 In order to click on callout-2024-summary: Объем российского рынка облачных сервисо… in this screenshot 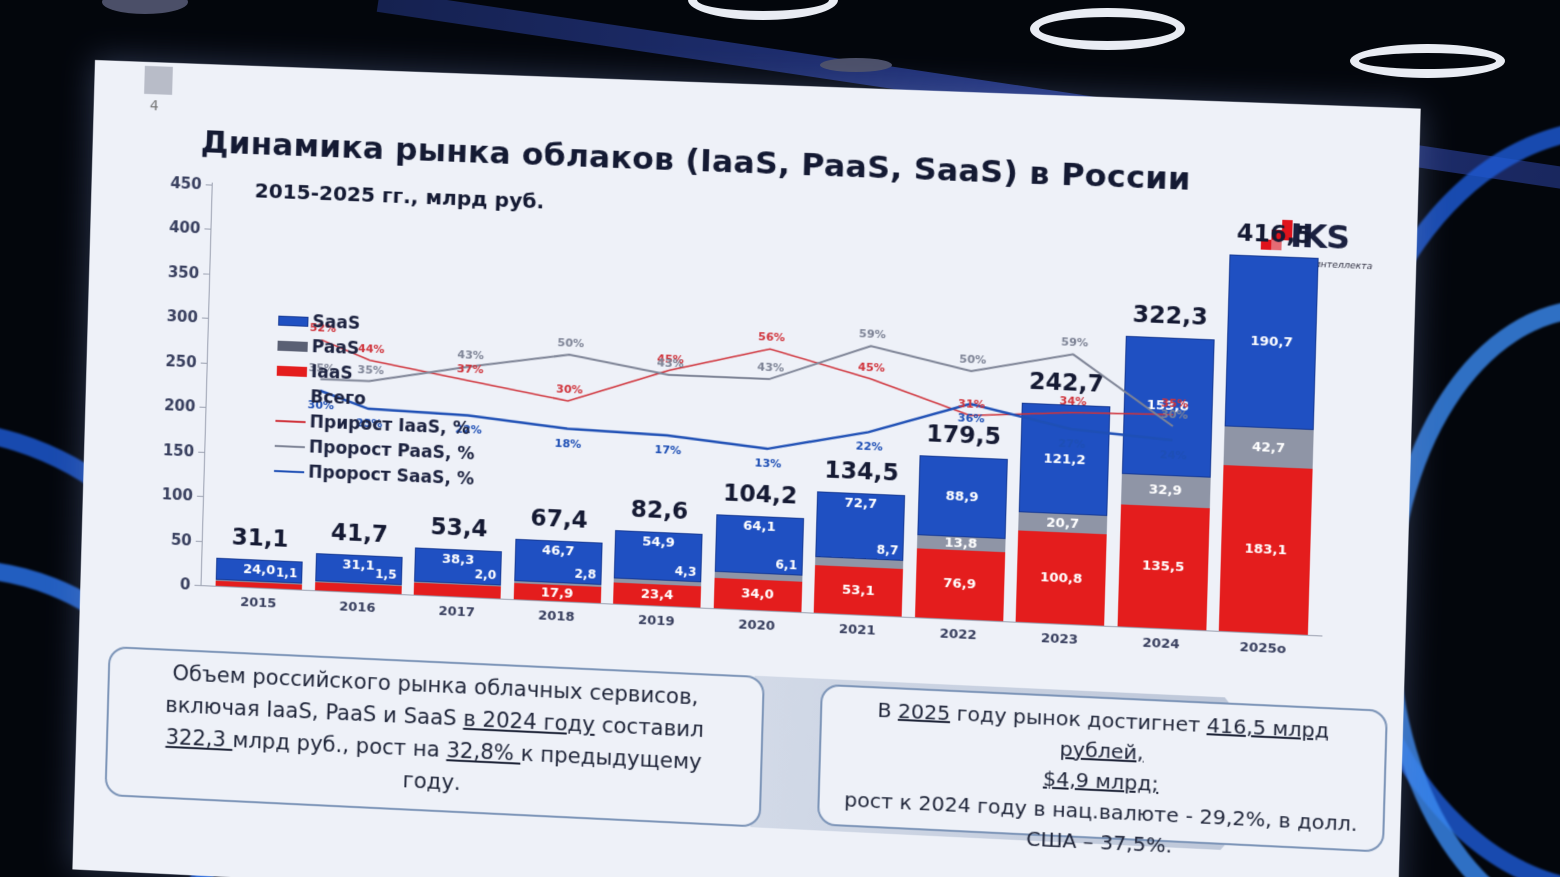, I will do `click(434, 736)`.